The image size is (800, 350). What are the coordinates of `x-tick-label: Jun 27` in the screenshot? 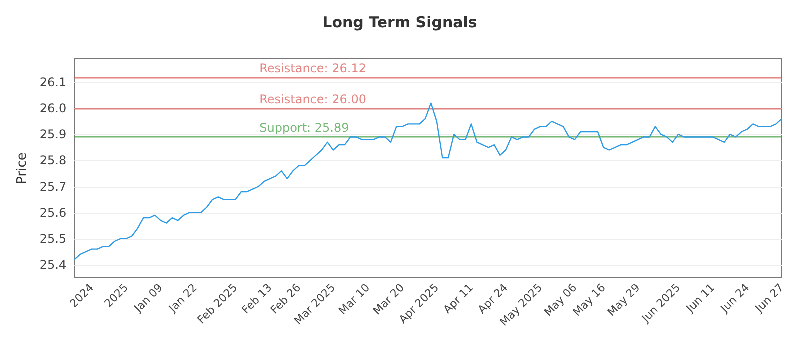 It's located at (769, 298).